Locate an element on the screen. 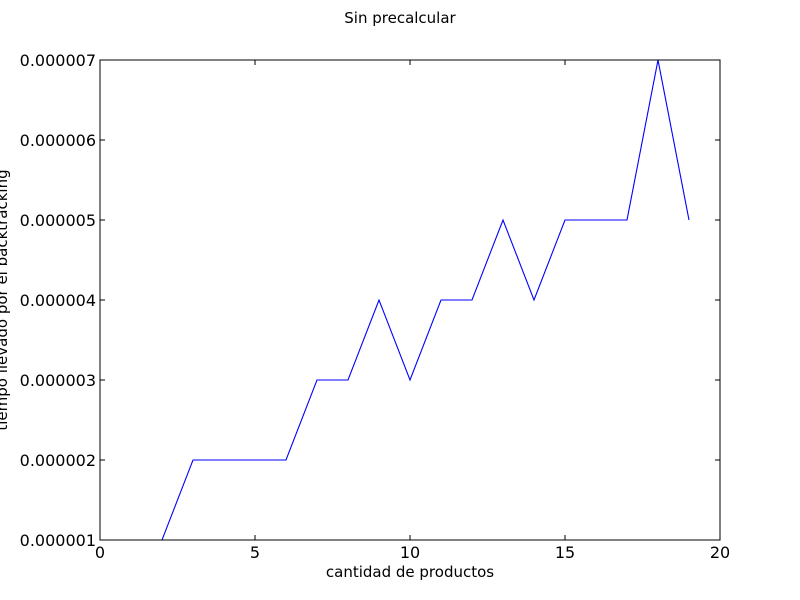 This screenshot has height=600, width=800. x-tick-label: 15 is located at coordinates (565, 552).